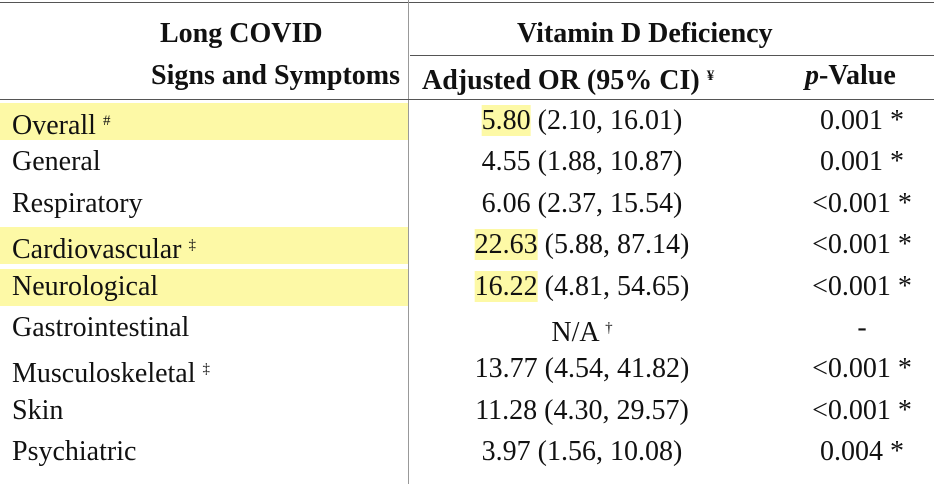  I want to click on or-cell: 22.63 (5.88, 87.14), so click(582, 245).